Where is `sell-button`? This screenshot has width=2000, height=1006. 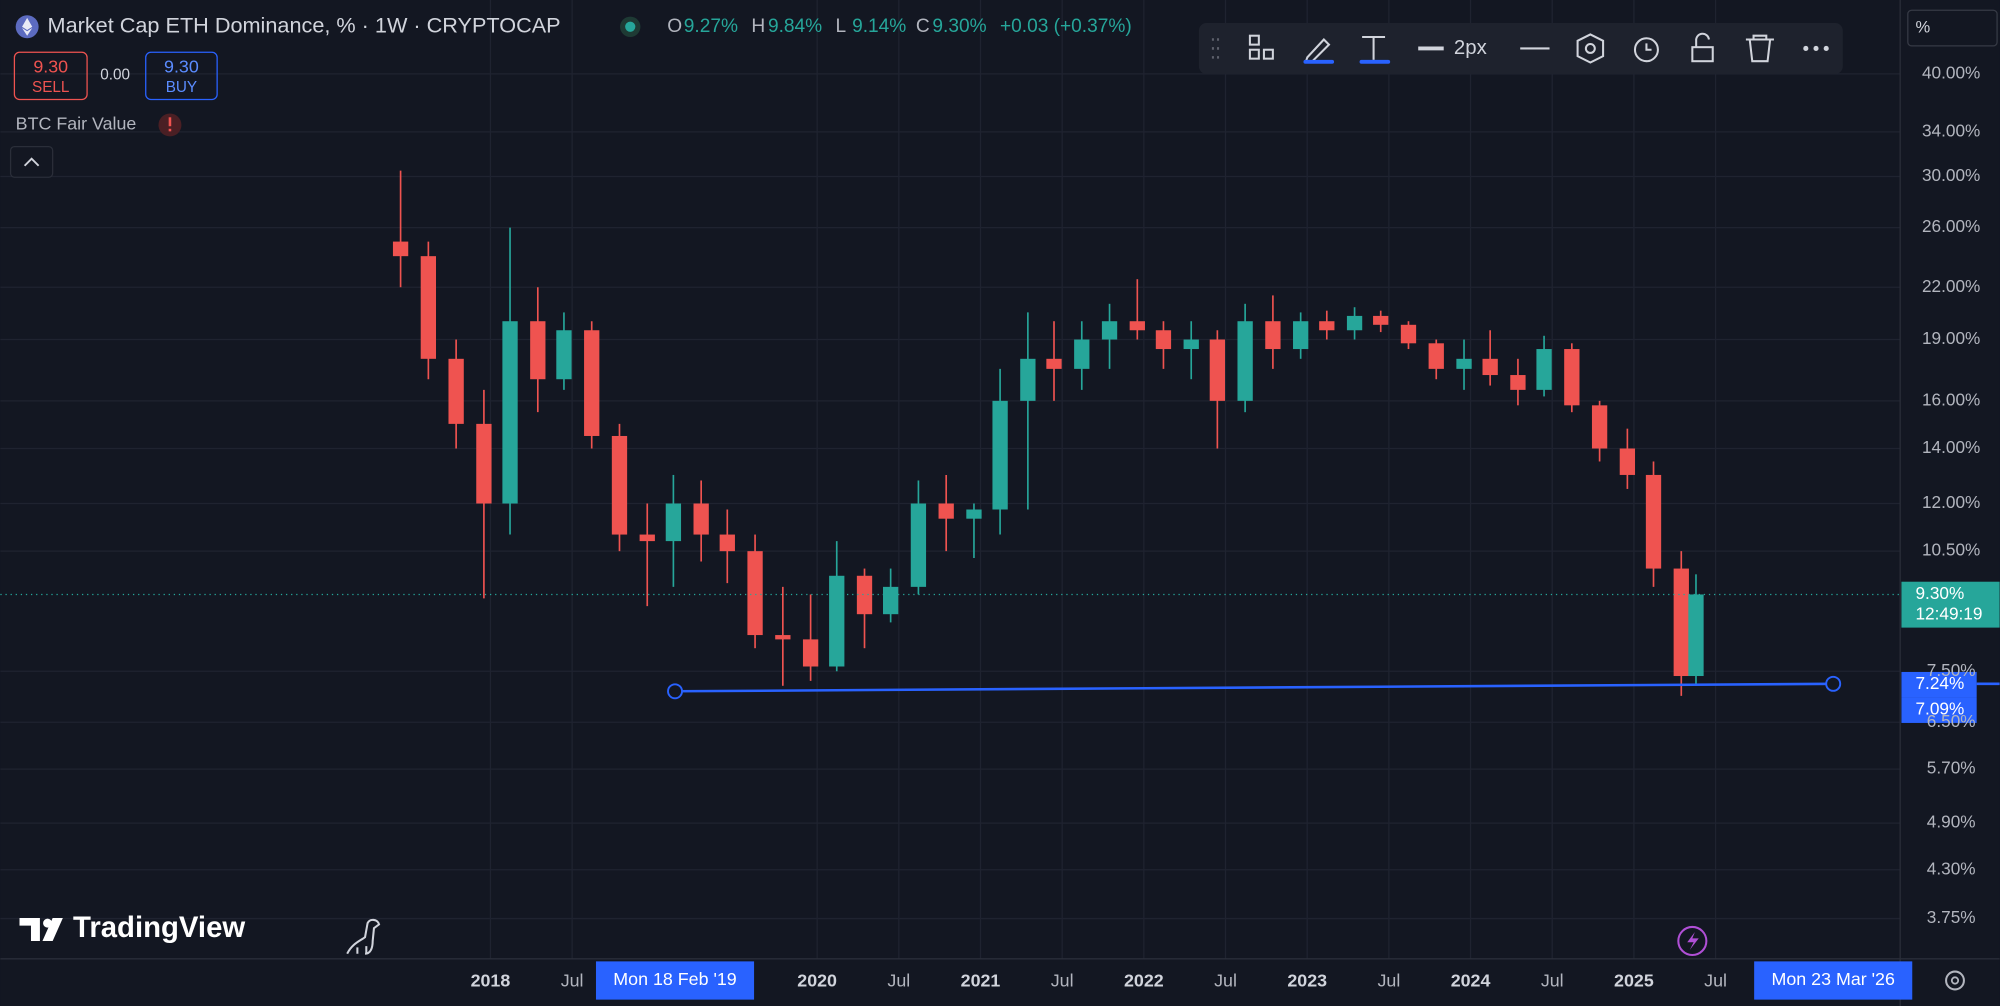 sell-button is located at coordinates (50, 76).